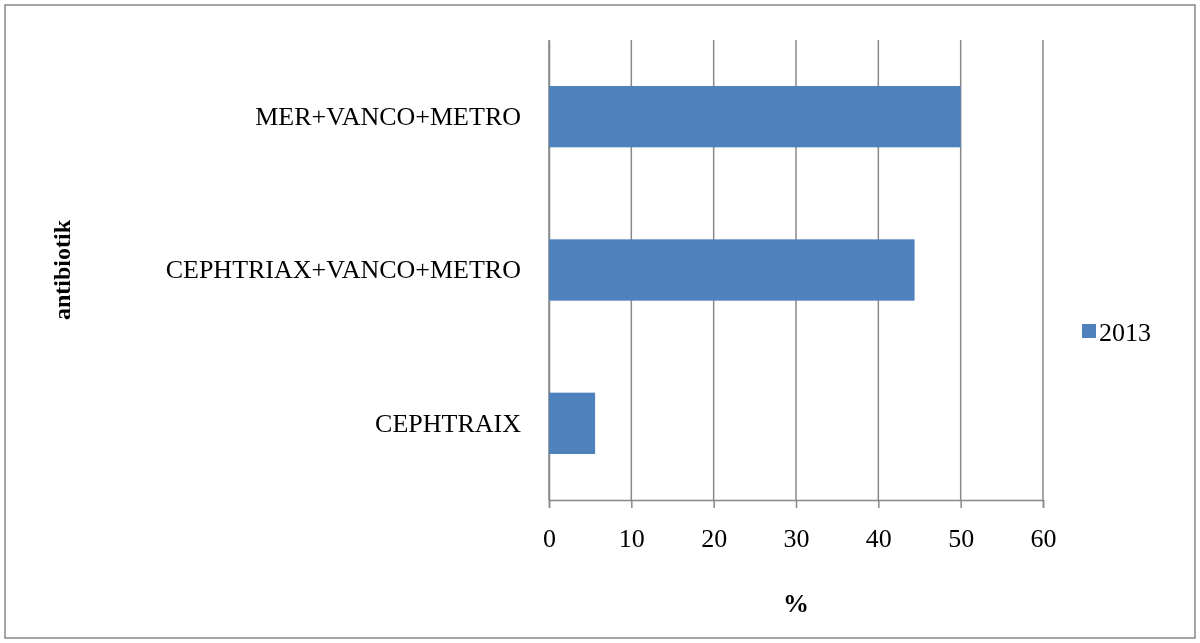 This screenshot has width=1200, height=643. Describe the element at coordinates (343, 270) in the screenshot. I see `y-tick-label: CEPHTRIAX+VANCO+METRO` at that location.